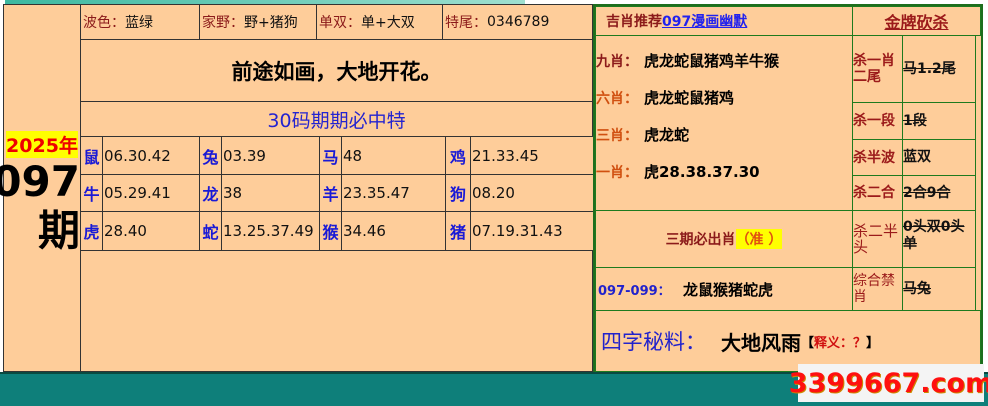  I want to click on pick-row: 一肖： 虎28.38.37.30, so click(678, 171).